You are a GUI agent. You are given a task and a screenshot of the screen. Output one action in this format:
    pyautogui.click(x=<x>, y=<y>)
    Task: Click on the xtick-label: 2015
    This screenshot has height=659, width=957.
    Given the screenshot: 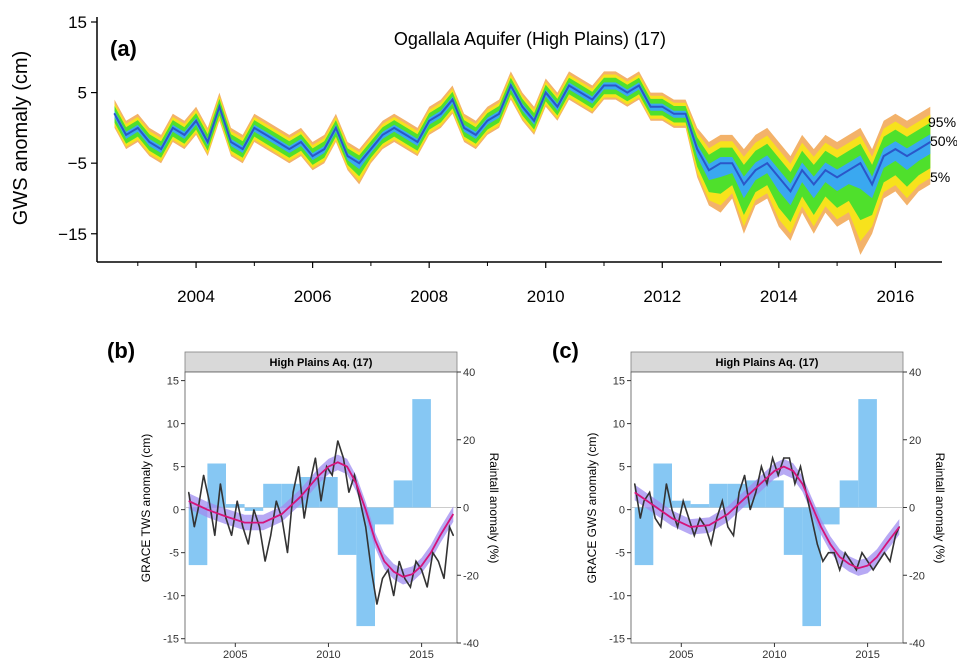 What is the action you would take?
    pyautogui.click(x=421, y=654)
    